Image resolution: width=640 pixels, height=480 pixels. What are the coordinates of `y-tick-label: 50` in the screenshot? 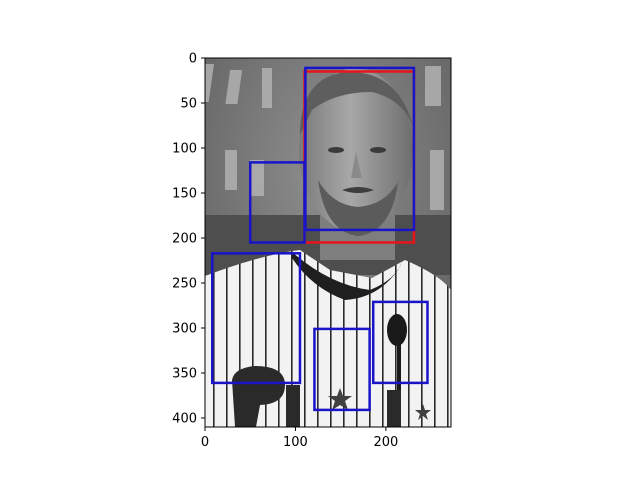 It's located at (188, 104).